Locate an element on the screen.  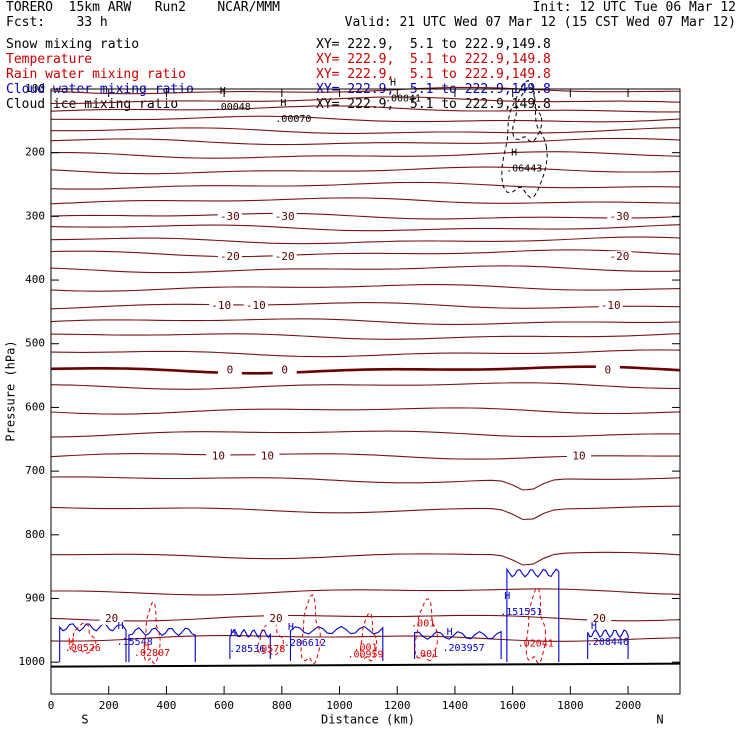
isotherm-label-1-1: -20 is located at coordinates (285, 256).